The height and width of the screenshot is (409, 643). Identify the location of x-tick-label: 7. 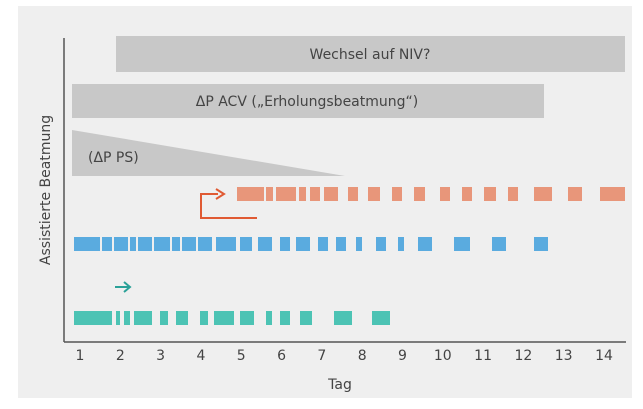
(321, 356).